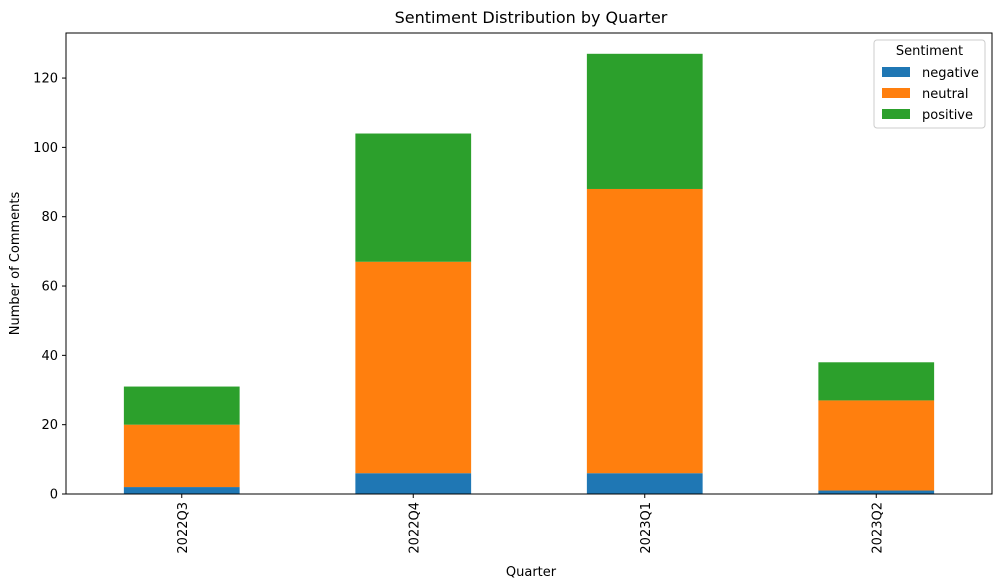 The height and width of the screenshot is (588, 1005). Describe the element at coordinates (896, 93) in the screenshot. I see `legend-swatch-neutral` at that location.